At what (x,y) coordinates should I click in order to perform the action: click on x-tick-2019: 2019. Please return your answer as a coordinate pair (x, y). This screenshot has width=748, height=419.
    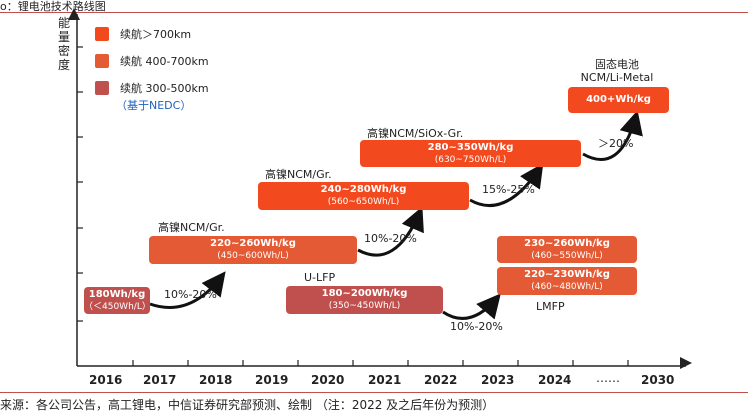
    Looking at the image, I should click on (272, 380).